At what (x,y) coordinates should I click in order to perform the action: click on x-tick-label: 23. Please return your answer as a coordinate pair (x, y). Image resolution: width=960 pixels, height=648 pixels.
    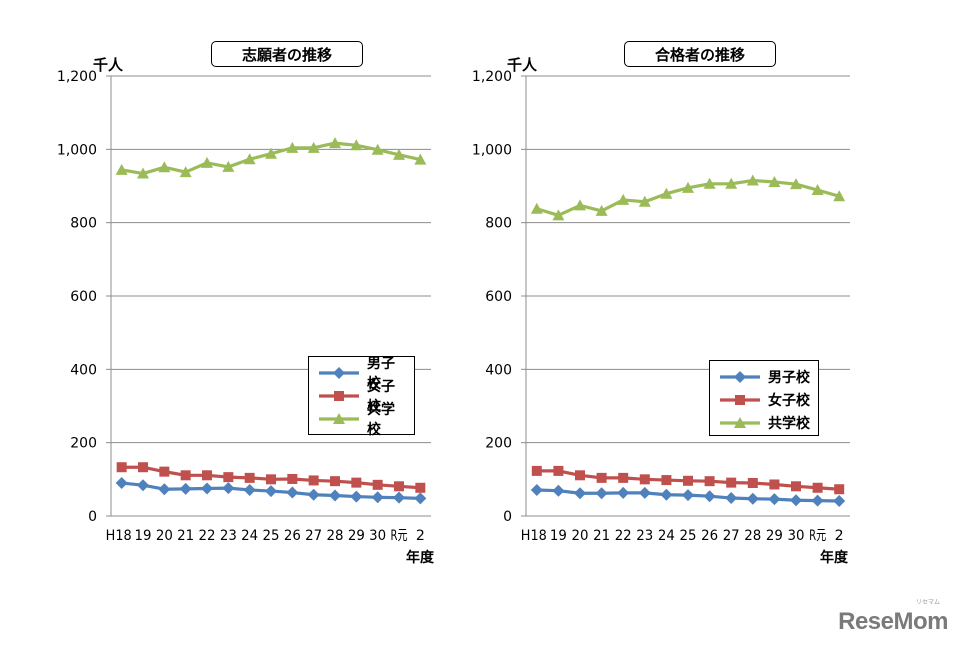
    Looking at the image, I should click on (228, 536).